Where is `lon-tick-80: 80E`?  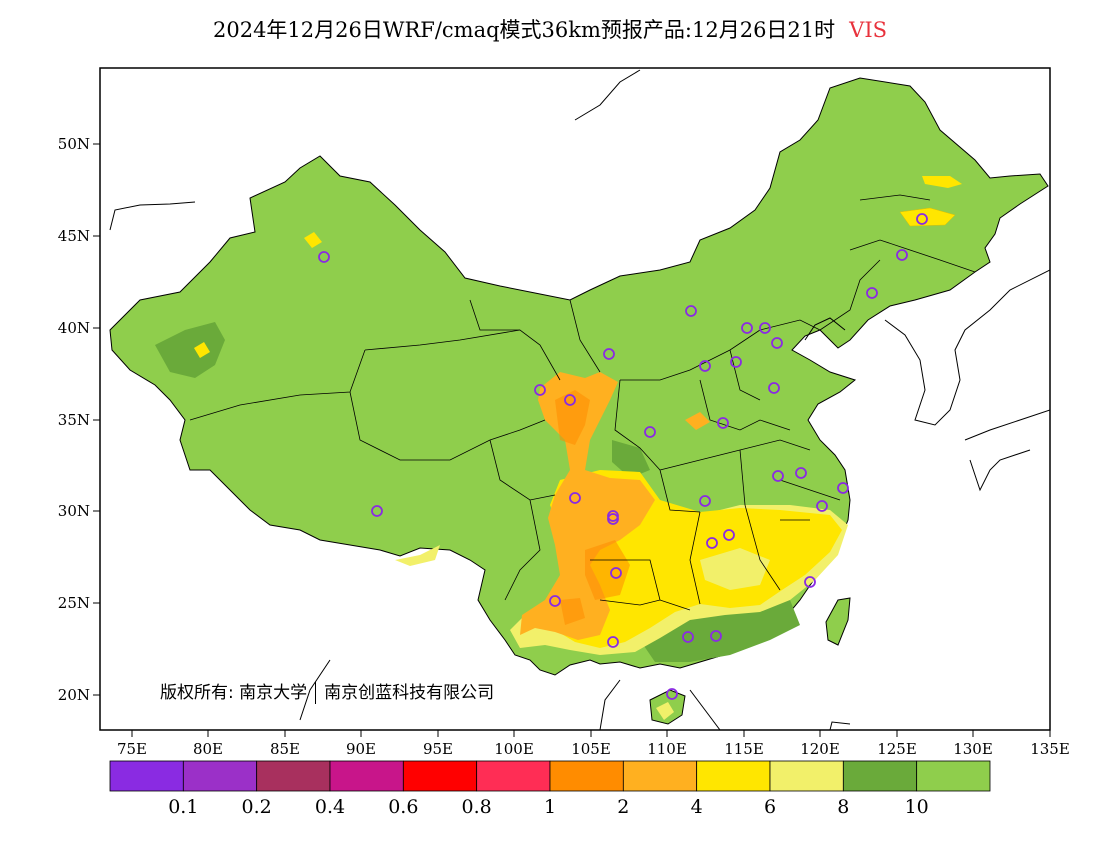 lon-tick-80: 80E is located at coordinates (208, 749).